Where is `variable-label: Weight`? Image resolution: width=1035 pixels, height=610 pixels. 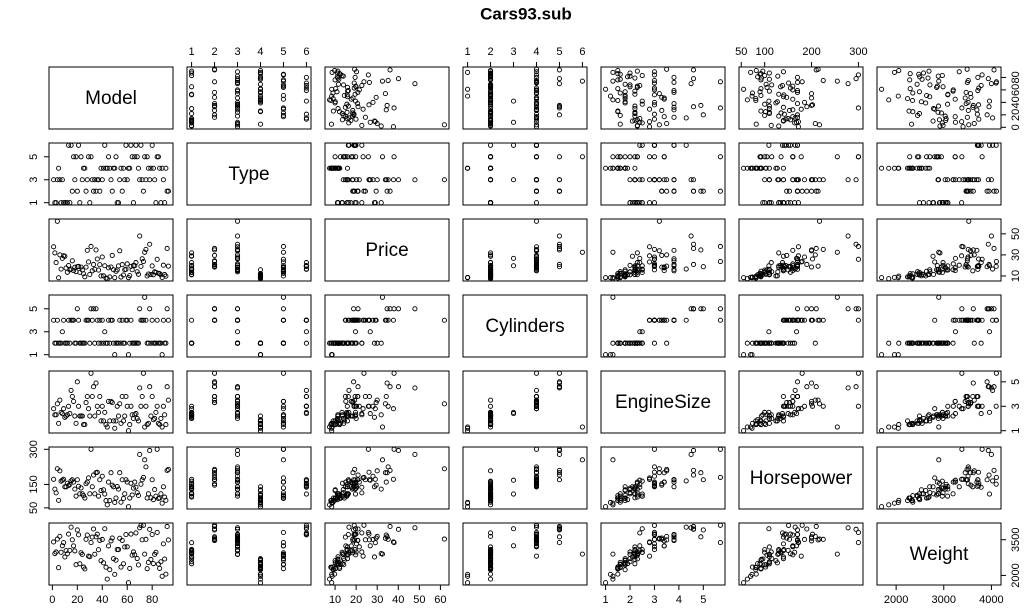
variable-label: Weight is located at coordinates (940, 554).